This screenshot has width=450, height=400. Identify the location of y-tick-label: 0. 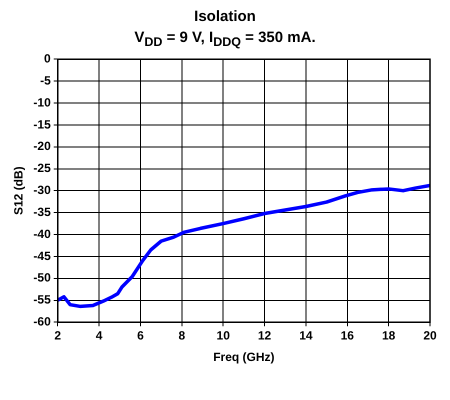
(48, 59).